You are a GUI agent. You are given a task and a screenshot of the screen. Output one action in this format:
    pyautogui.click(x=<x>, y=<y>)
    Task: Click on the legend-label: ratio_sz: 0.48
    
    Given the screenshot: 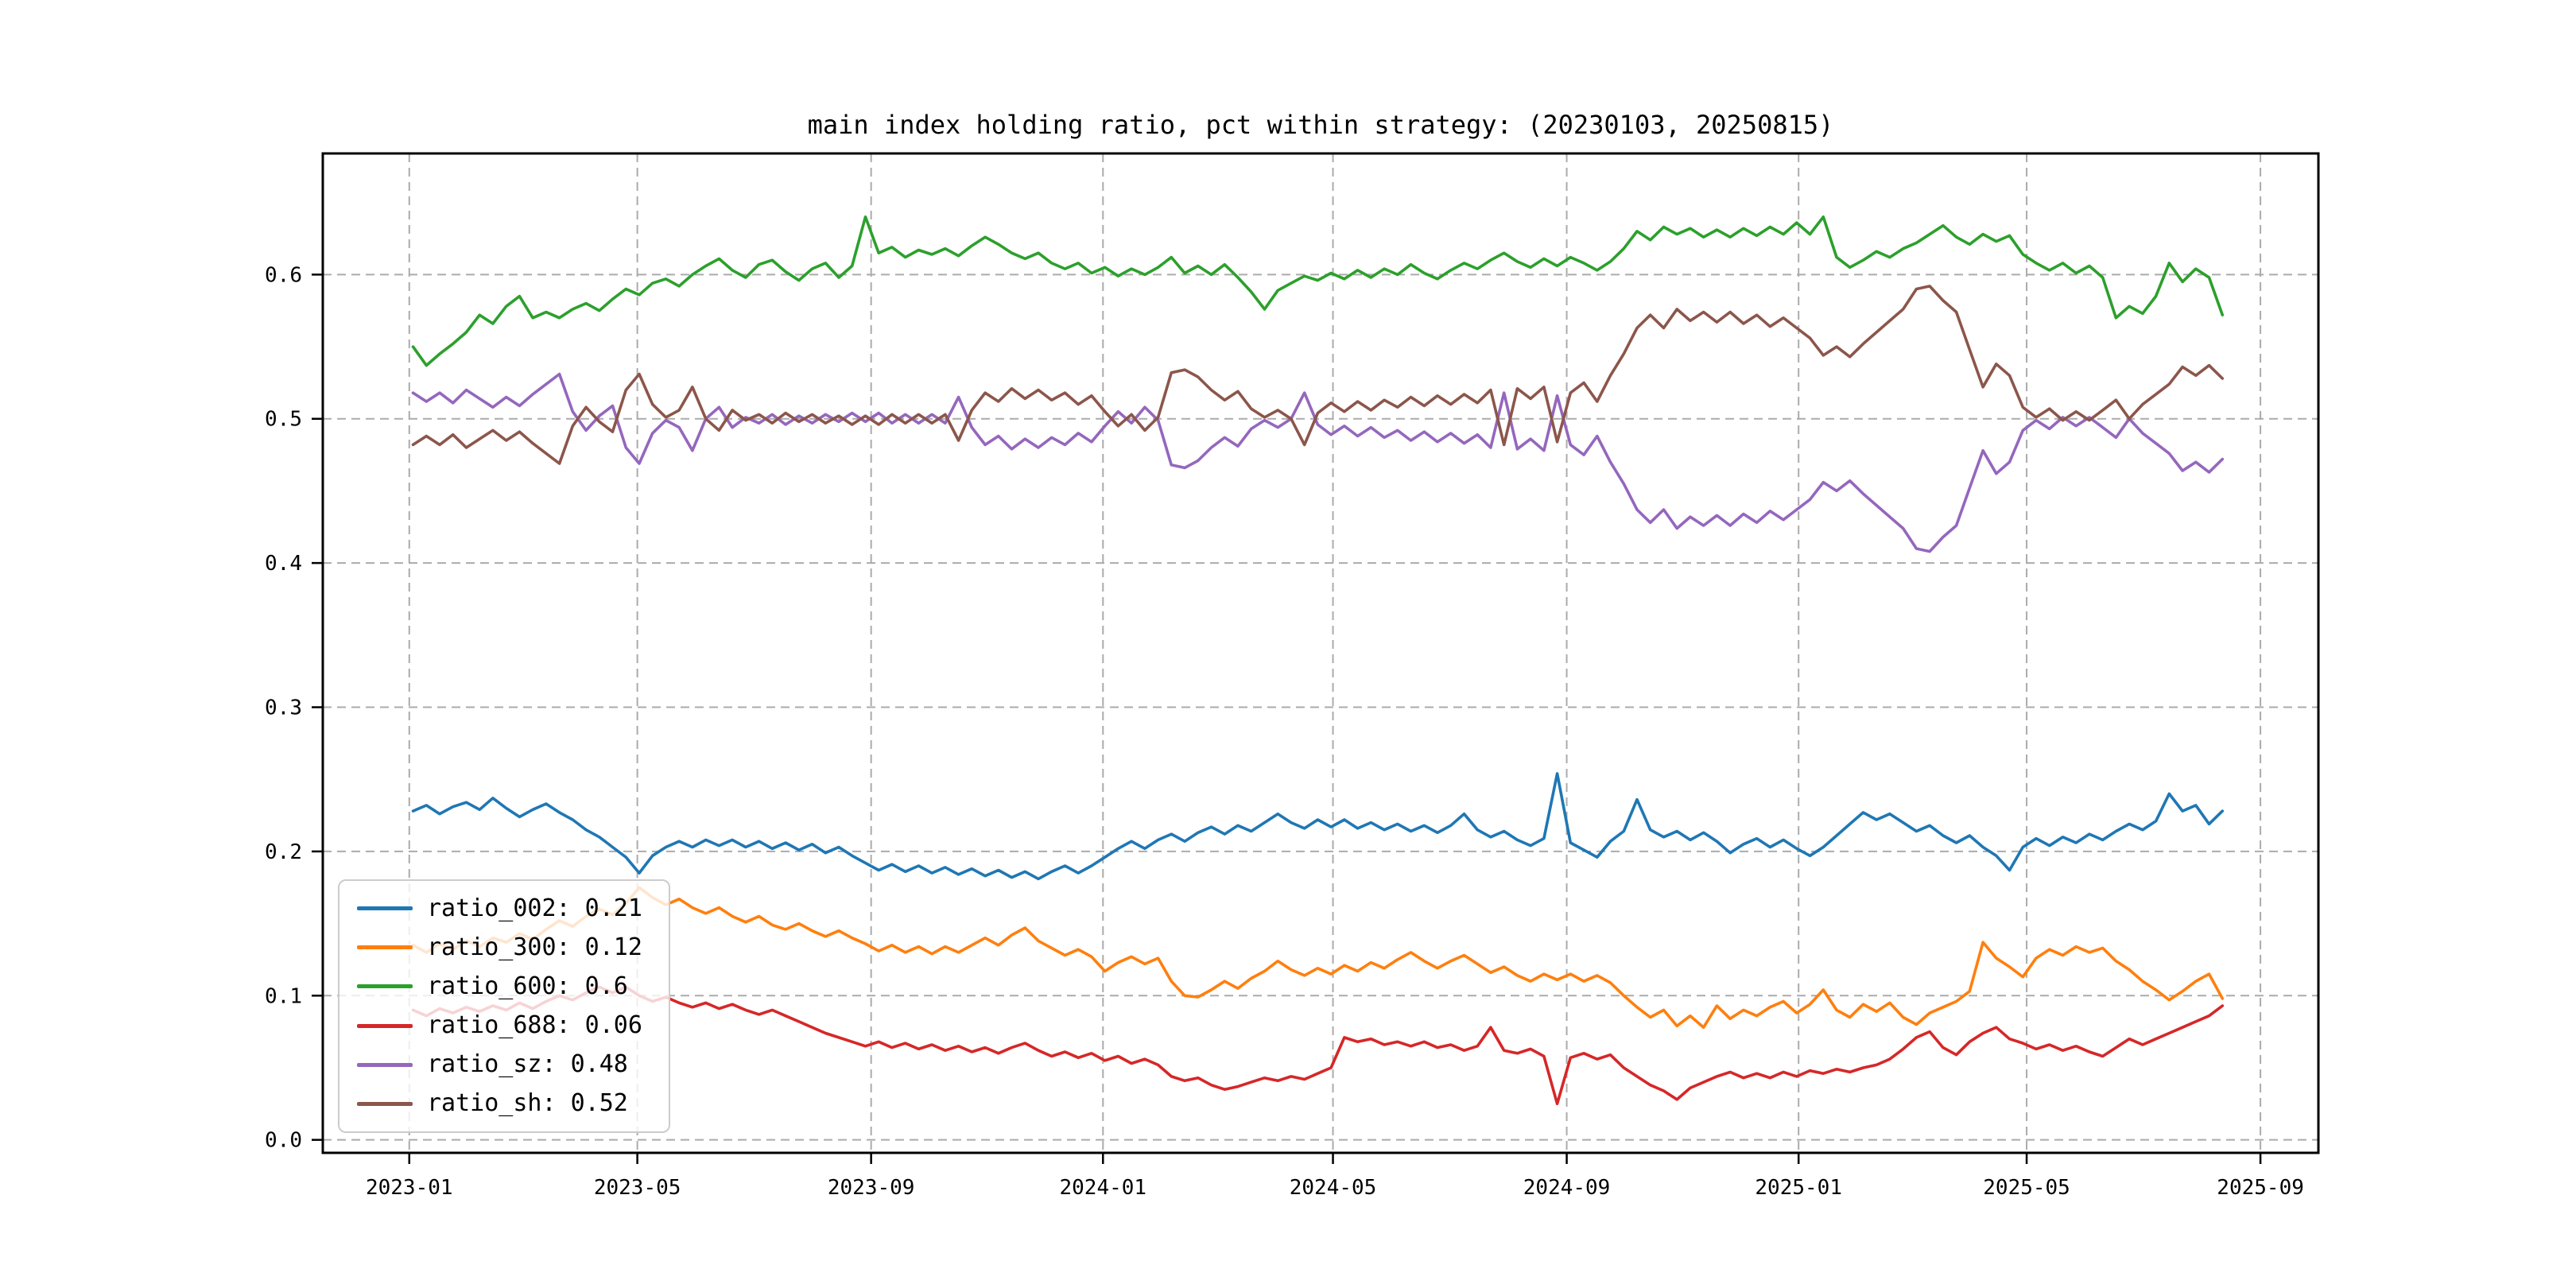 What is the action you would take?
    pyautogui.click(x=527, y=1064)
    